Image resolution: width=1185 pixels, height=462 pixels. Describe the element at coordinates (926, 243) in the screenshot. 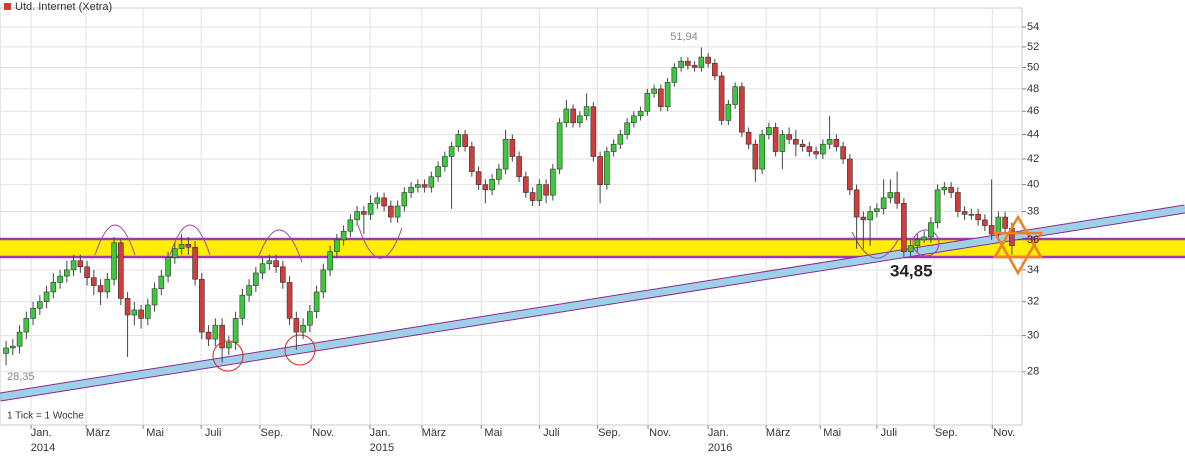

I see `low-marker` at that location.